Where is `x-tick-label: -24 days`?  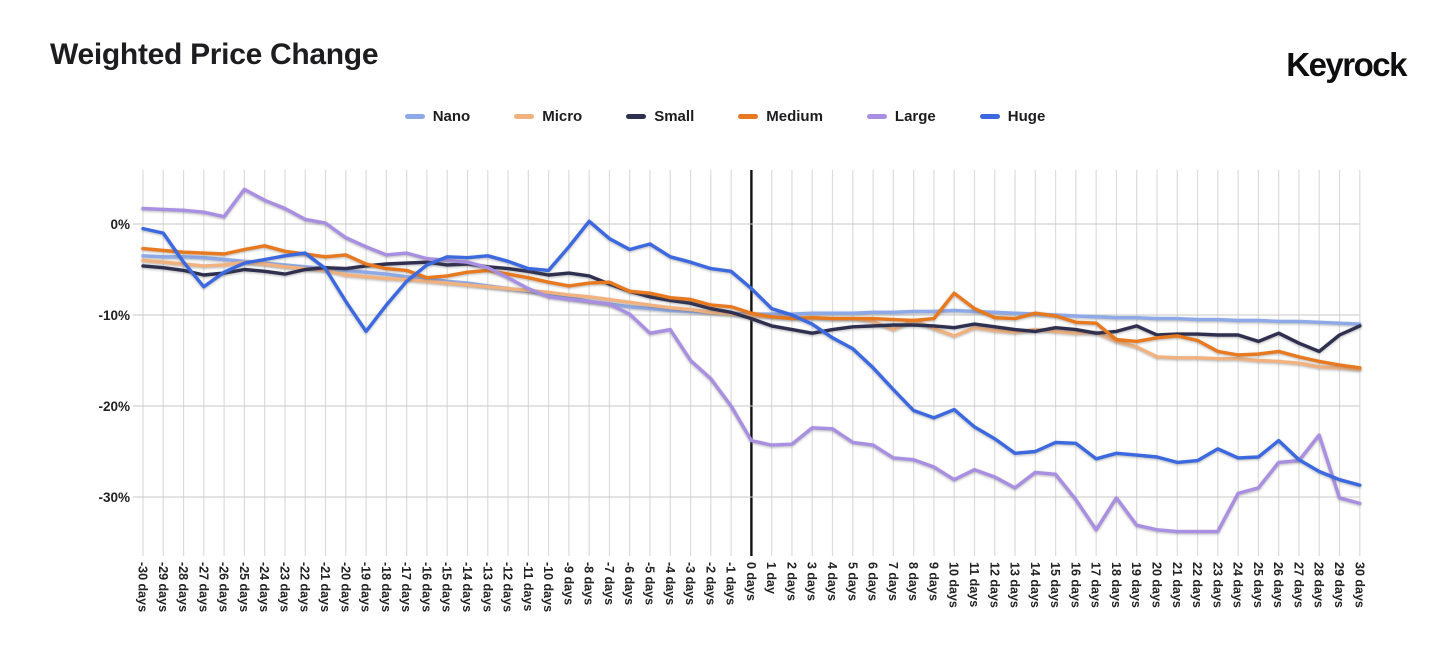 x-tick-label: -24 days is located at coordinates (264, 587).